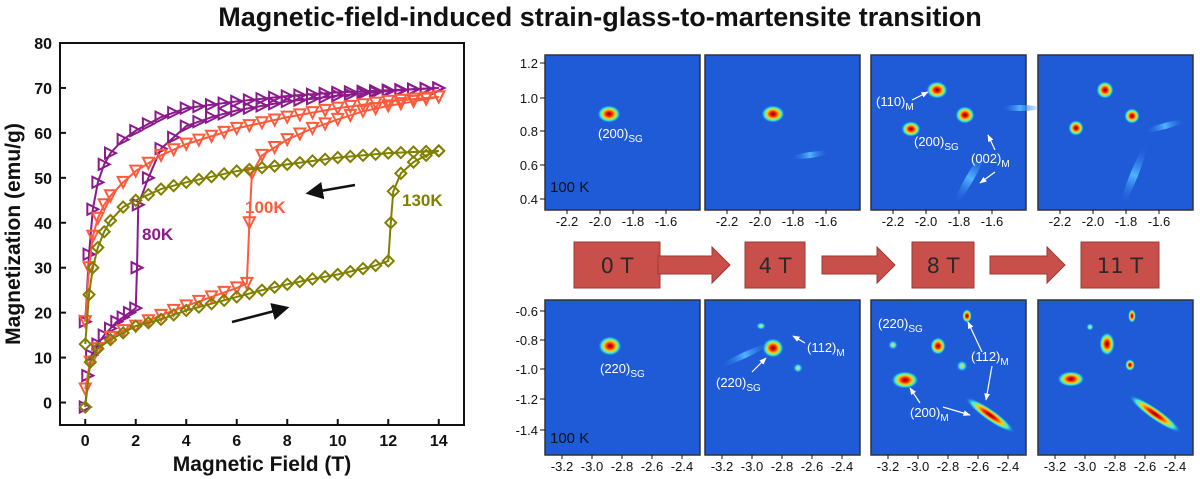 The image size is (1200, 479). Describe the element at coordinates (388, 441) in the screenshot. I see `x-tick-label: 12` at that location.